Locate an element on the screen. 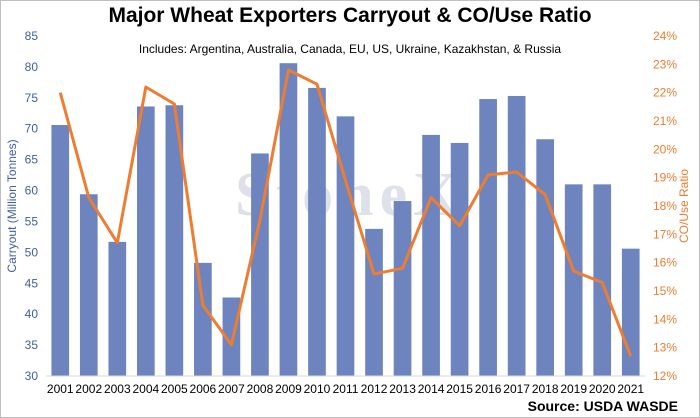  y2-tick-label-22pct: 22% is located at coordinates (665, 93).